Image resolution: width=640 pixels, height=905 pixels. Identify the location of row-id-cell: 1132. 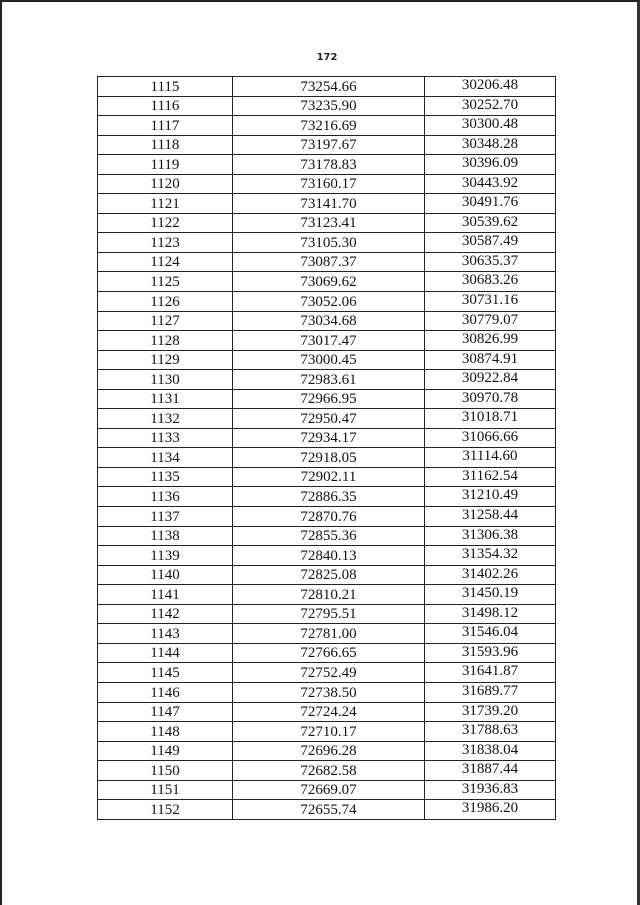
(165, 418).